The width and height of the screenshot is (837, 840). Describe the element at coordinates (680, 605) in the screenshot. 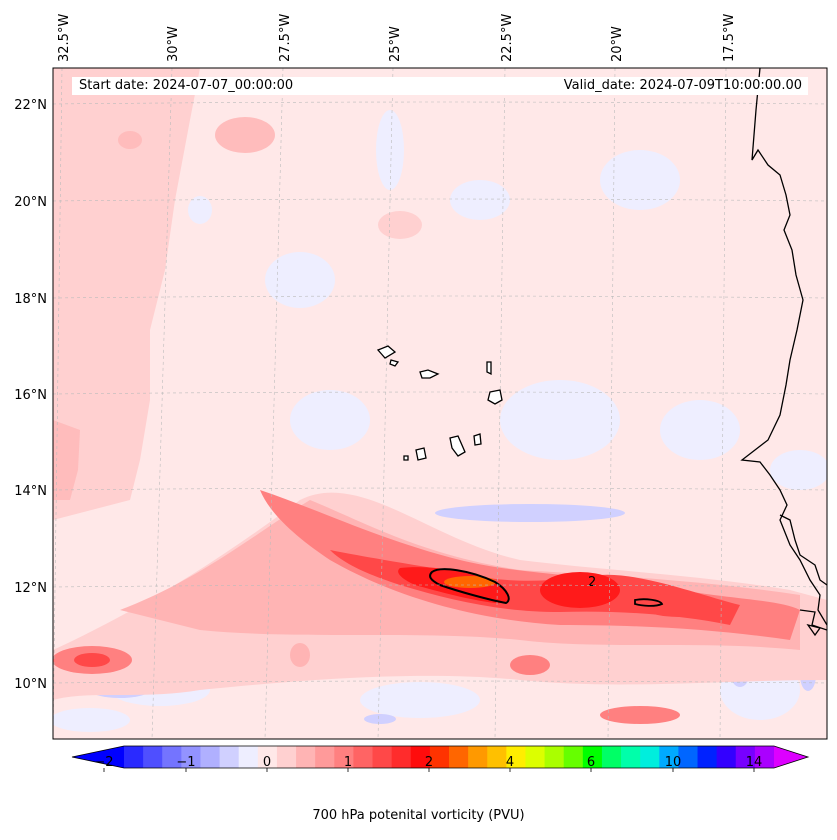

I see `pv-max-far-east` at that location.